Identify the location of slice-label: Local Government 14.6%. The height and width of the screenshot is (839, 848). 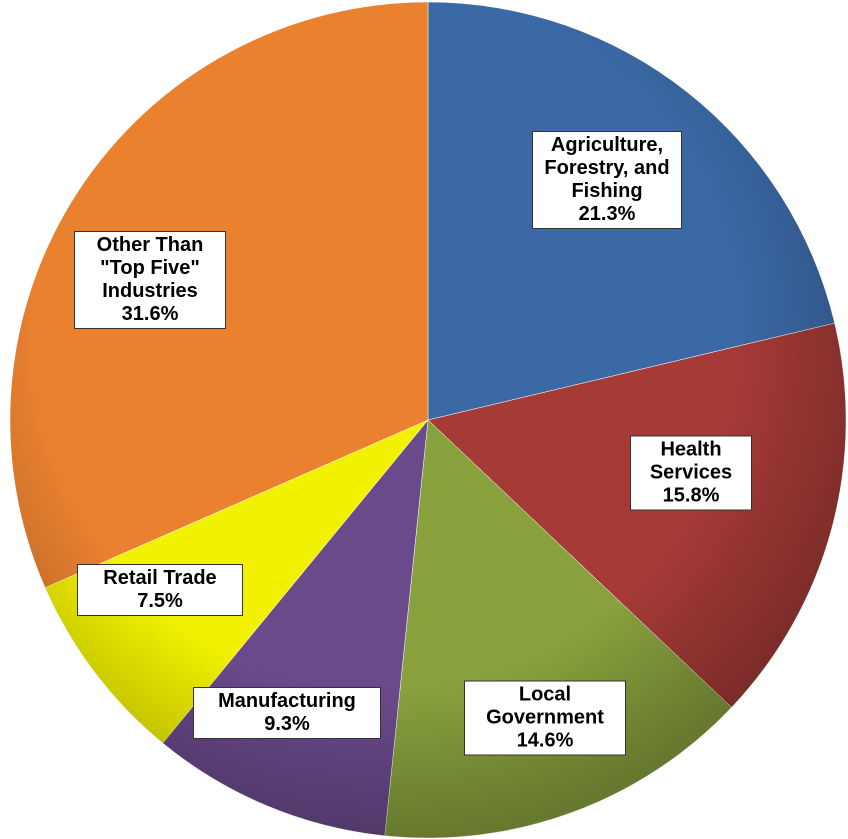
(545, 718).